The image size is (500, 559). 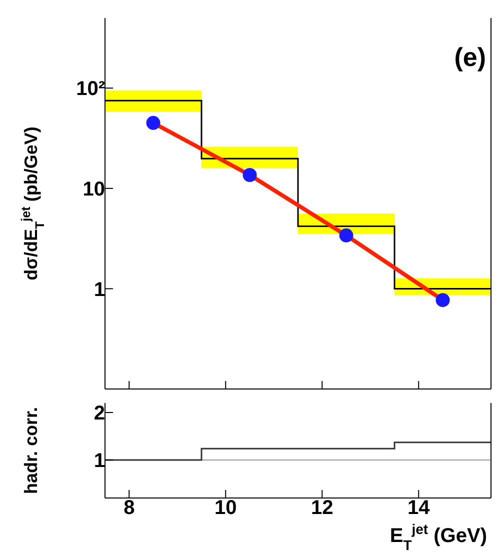 I want to click on y-tick-label: 2, so click(x=99, y=413).